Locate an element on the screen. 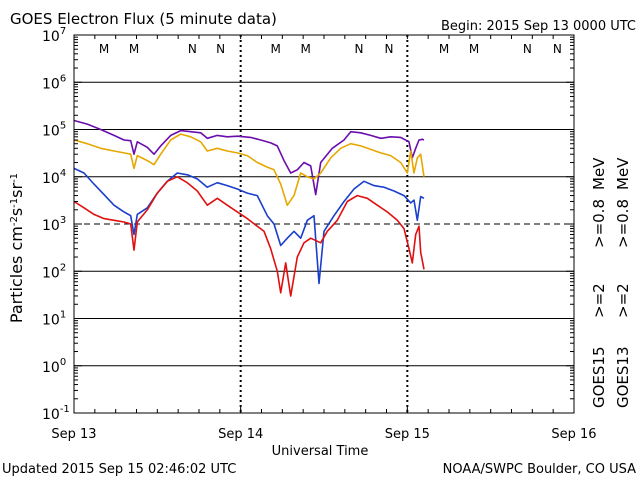 Image resolution: width=640 pixels, height=480 pixels. x-tick-label: Sep 13 is located at coordinates (73, 434).